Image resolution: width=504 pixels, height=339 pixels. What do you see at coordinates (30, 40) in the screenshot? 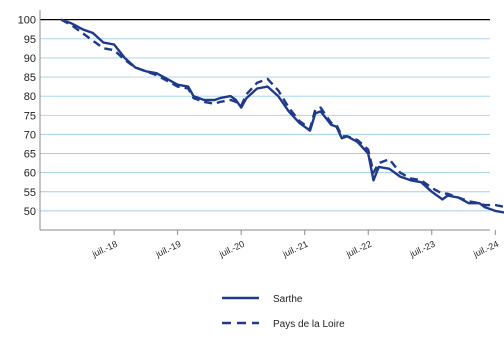
I see `y-tick-label: 95` at bounding box center [30, 40].